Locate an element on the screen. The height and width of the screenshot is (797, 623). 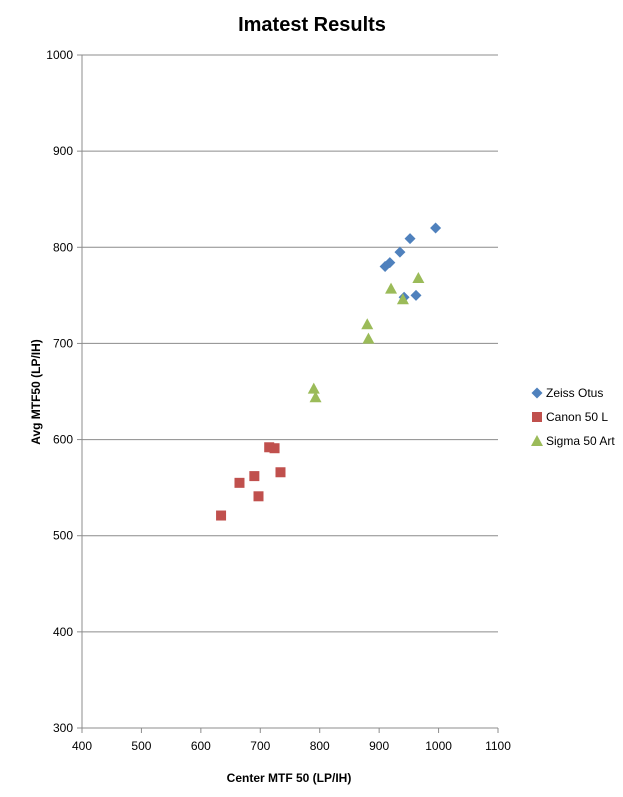
data-points is located at coordinates (329, 371).